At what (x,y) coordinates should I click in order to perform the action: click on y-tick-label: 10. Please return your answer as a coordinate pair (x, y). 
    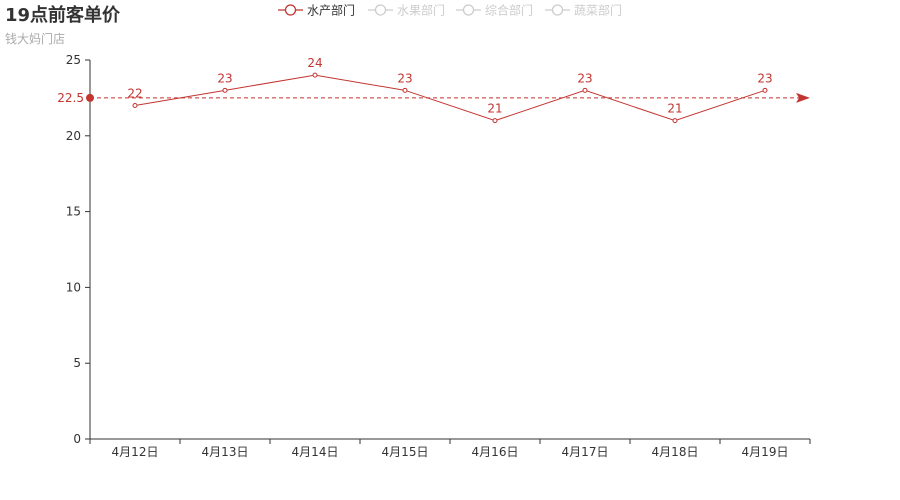
    Looking at the image, I should click on (73, 287).